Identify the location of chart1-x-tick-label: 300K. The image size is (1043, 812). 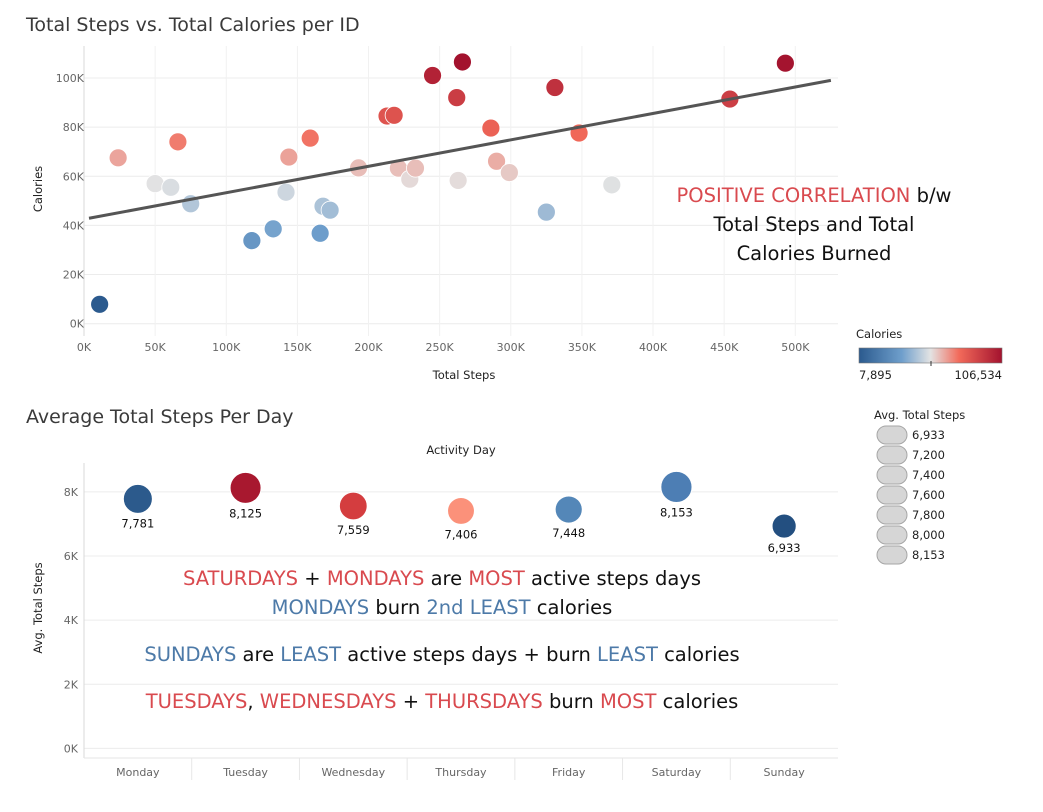
(511, 347).